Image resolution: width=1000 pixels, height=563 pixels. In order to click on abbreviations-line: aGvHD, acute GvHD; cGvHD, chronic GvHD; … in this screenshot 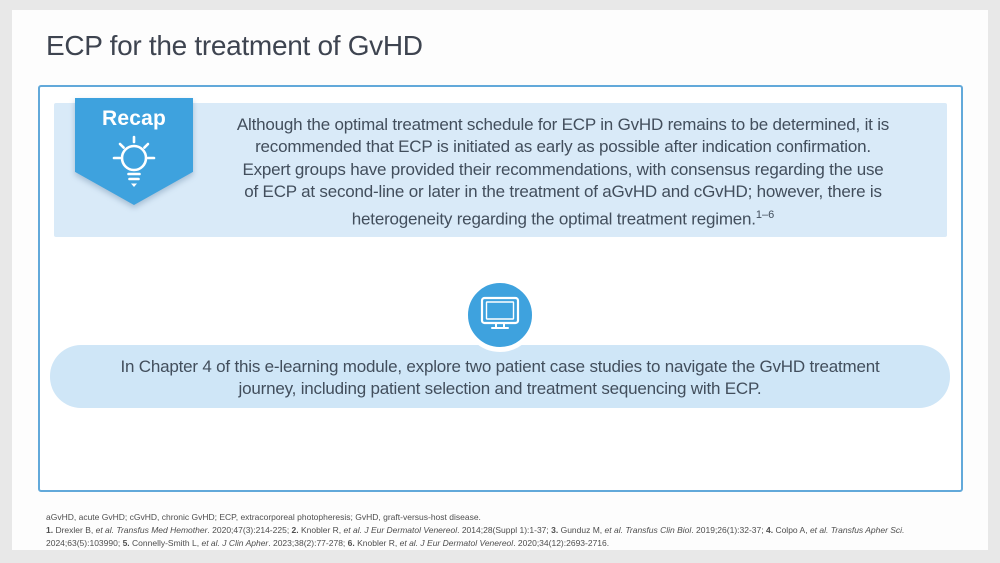, I will do `click(263, 517)`.